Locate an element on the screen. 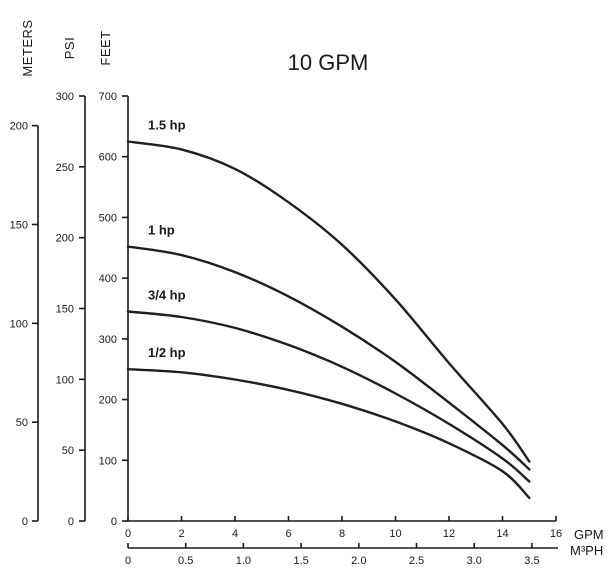 The image size is (613, 583). y-tick-label: 500 is located at coordinates (108, 218).